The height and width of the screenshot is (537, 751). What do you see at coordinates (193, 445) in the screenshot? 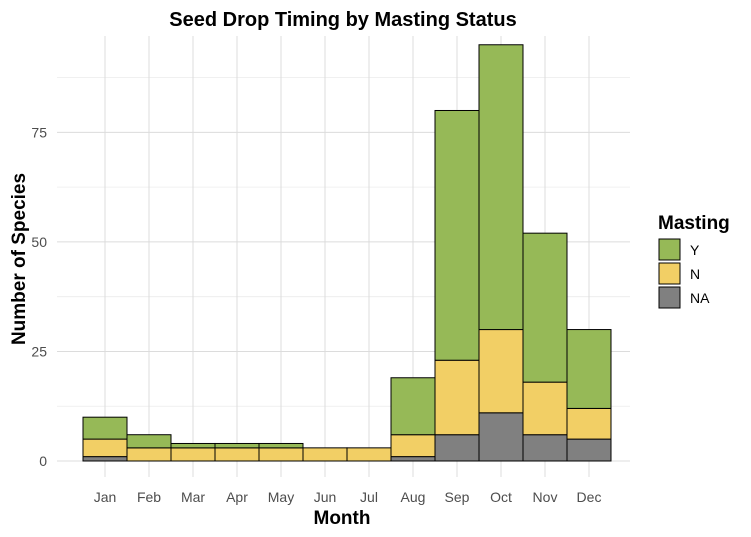
I see `bar-mar-y` at bounding box center [193, 445].